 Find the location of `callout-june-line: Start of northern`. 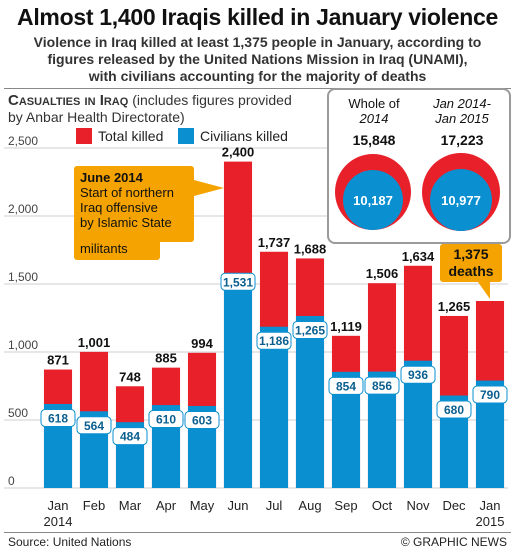

callout-june-line: Start of northern is located at coordinates (127, 192).